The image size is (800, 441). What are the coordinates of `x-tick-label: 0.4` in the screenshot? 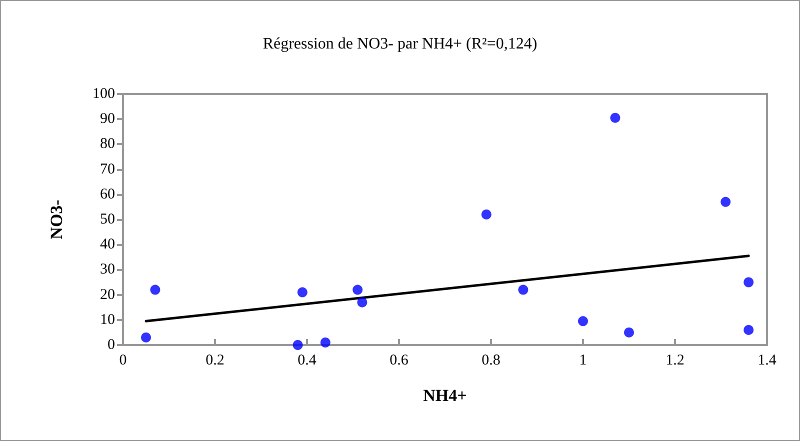 It's located at (307, 360).